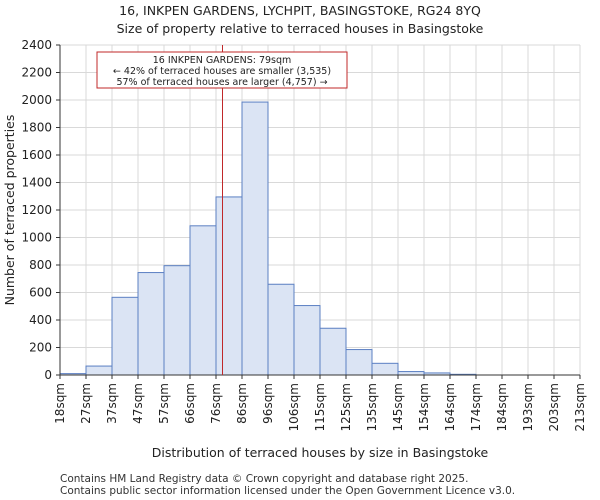 This screenshot has height=500, width=600. What do you see at coordinates (36, 155) in the screenshot?
I see `y-tick-label: 1600` at bounding box center [36, 155].